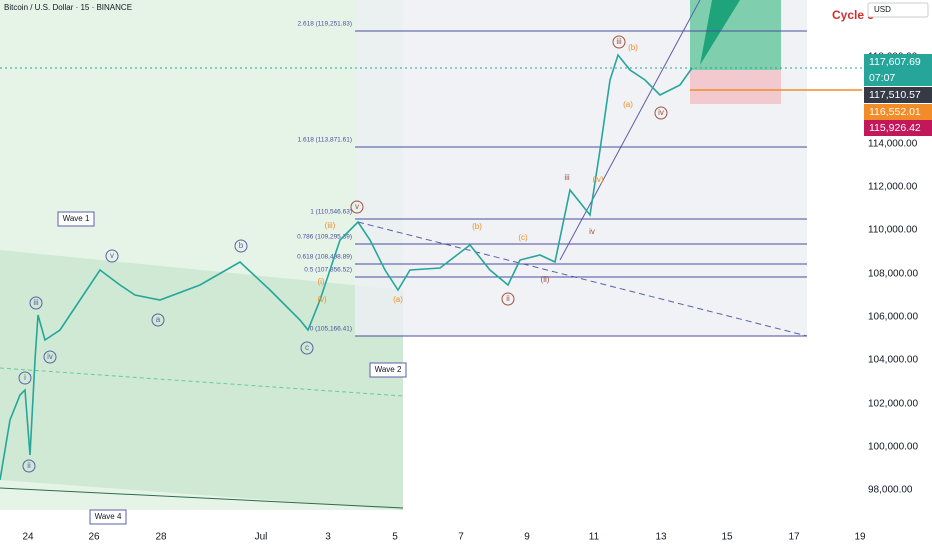  I want to click on price-badge-text: 117,607.69, so click(895, 62).